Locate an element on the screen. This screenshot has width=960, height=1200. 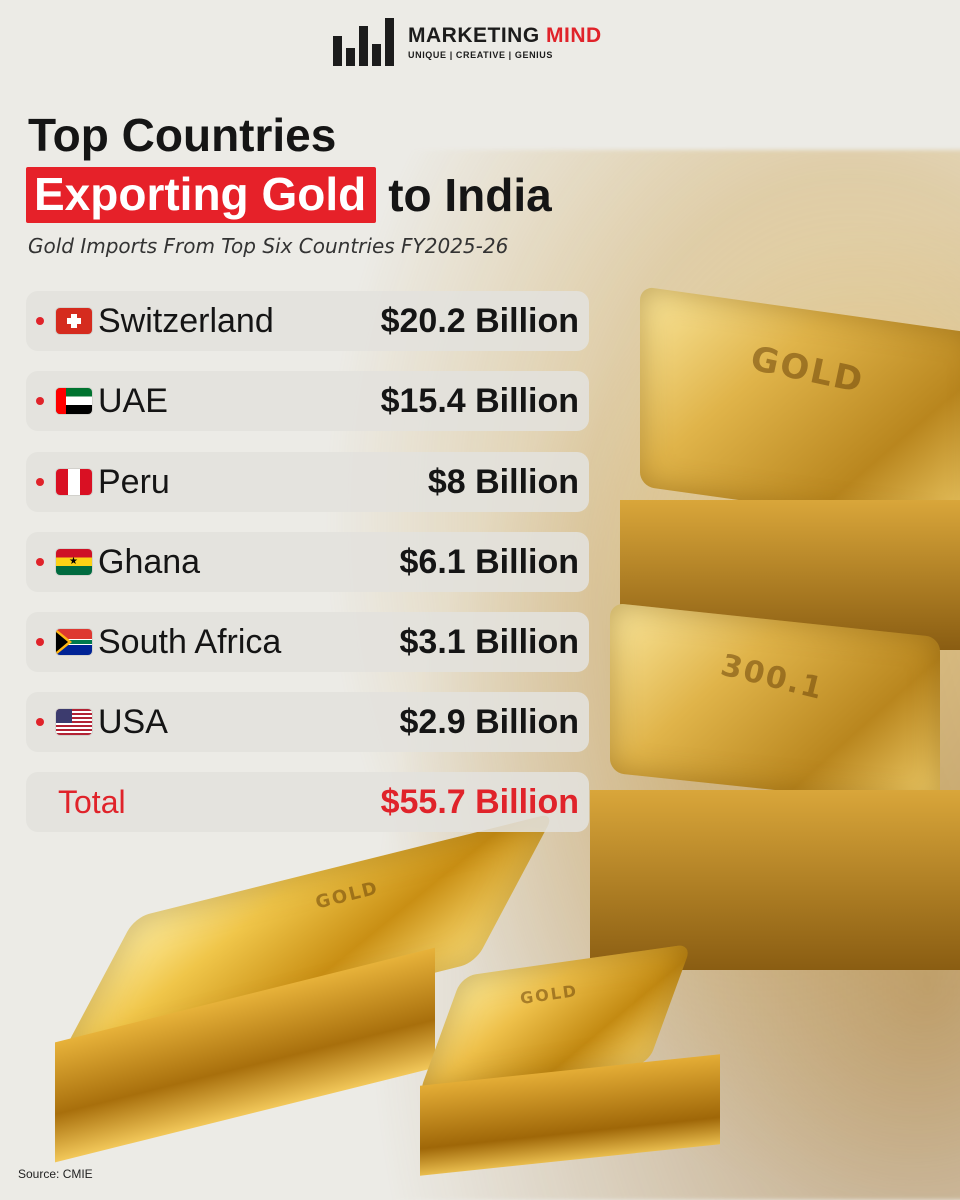
uae-flag-icon is located at coordinates (74, 401).